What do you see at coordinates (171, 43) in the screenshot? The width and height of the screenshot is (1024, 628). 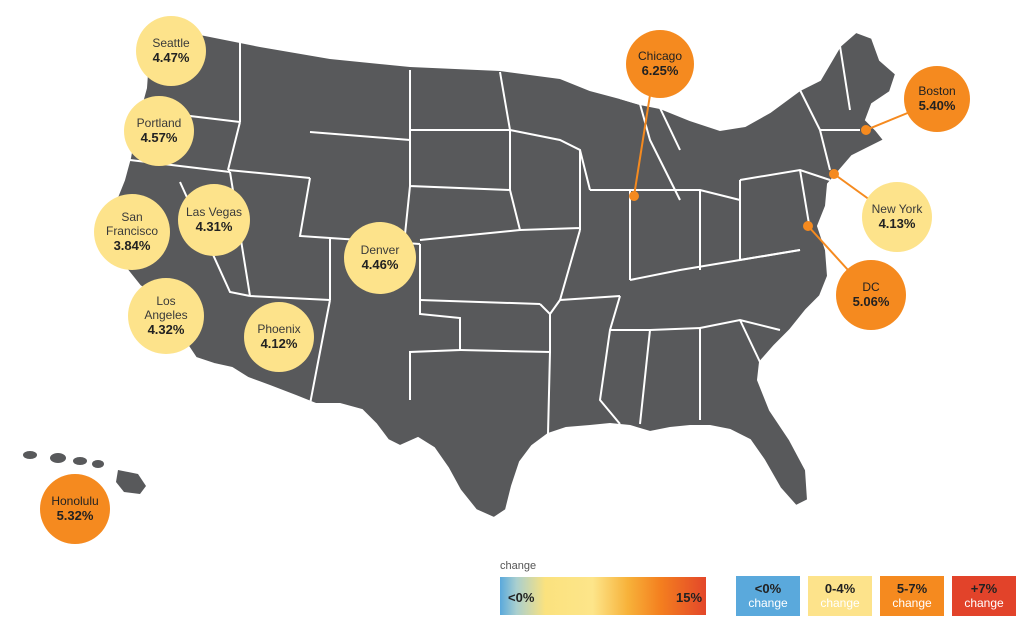 I see `city-name: Seattle` at bounding box center [171, 43].